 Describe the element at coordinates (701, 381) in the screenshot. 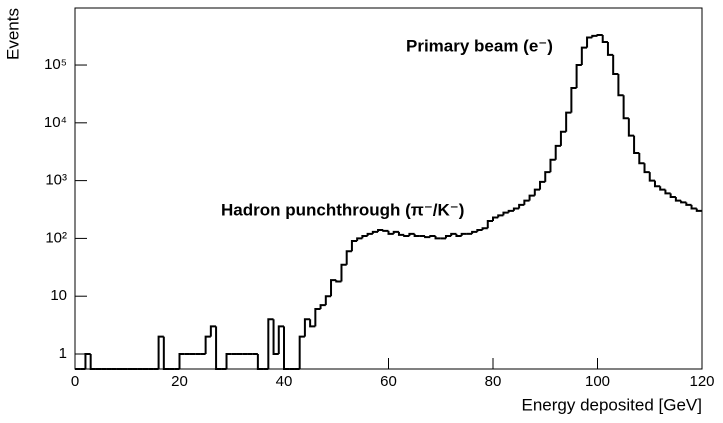

I see `x-tick-label: 120` at that location.